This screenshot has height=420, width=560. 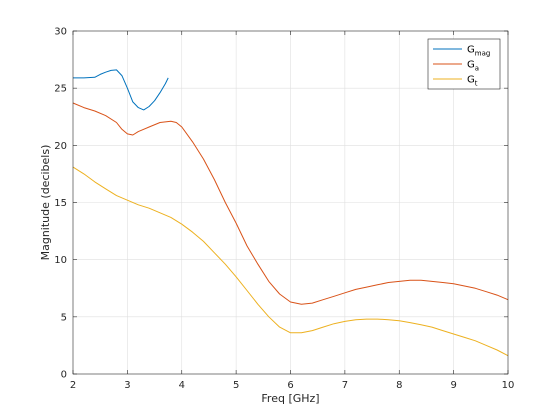 I want to click on x-tick-label: 5, so click(x=236, y=385).